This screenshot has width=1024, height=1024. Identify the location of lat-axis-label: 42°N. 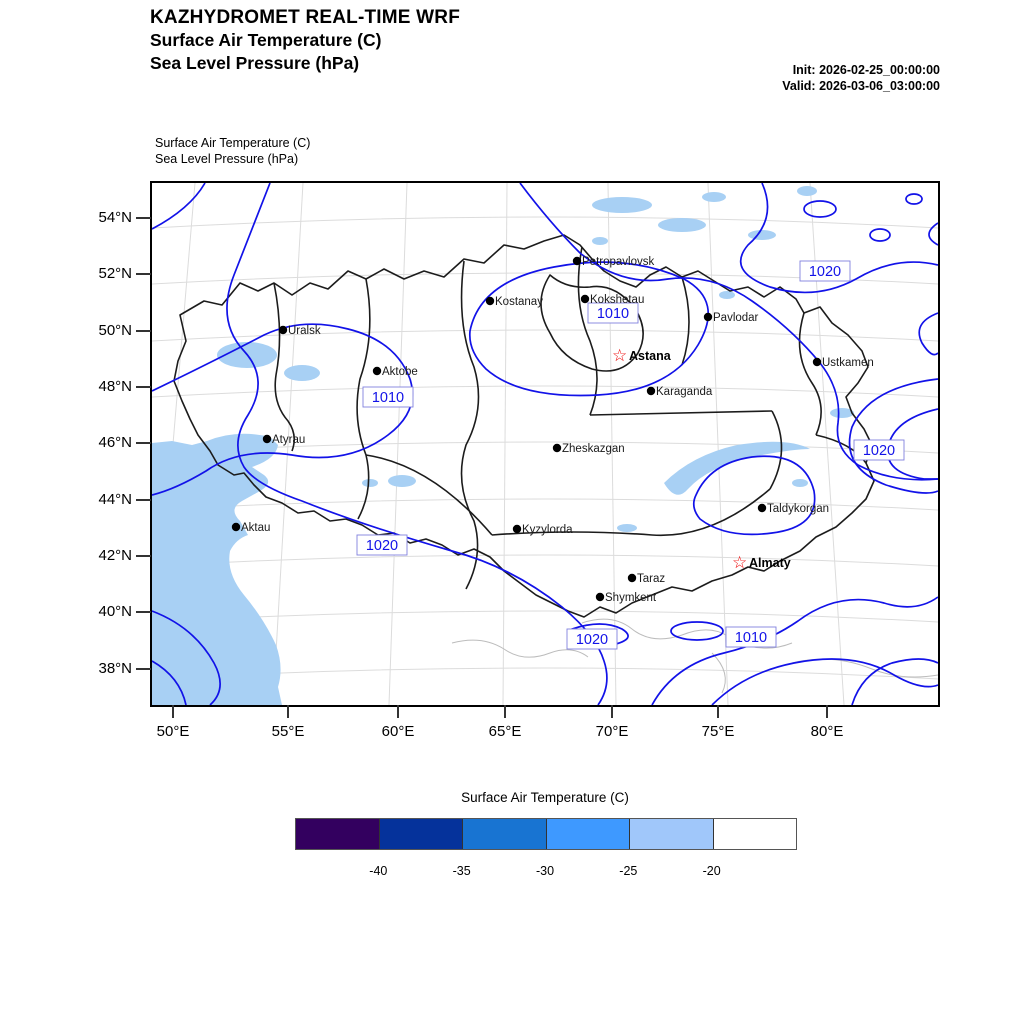
(115, 555).